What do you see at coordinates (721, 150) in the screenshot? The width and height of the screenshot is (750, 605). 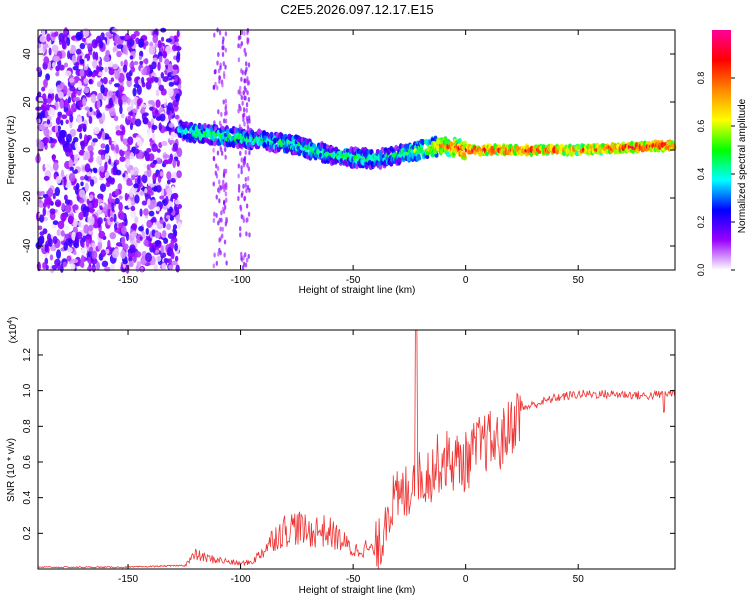 I see `colorbar-gradient` at bounding box center [721, 150].